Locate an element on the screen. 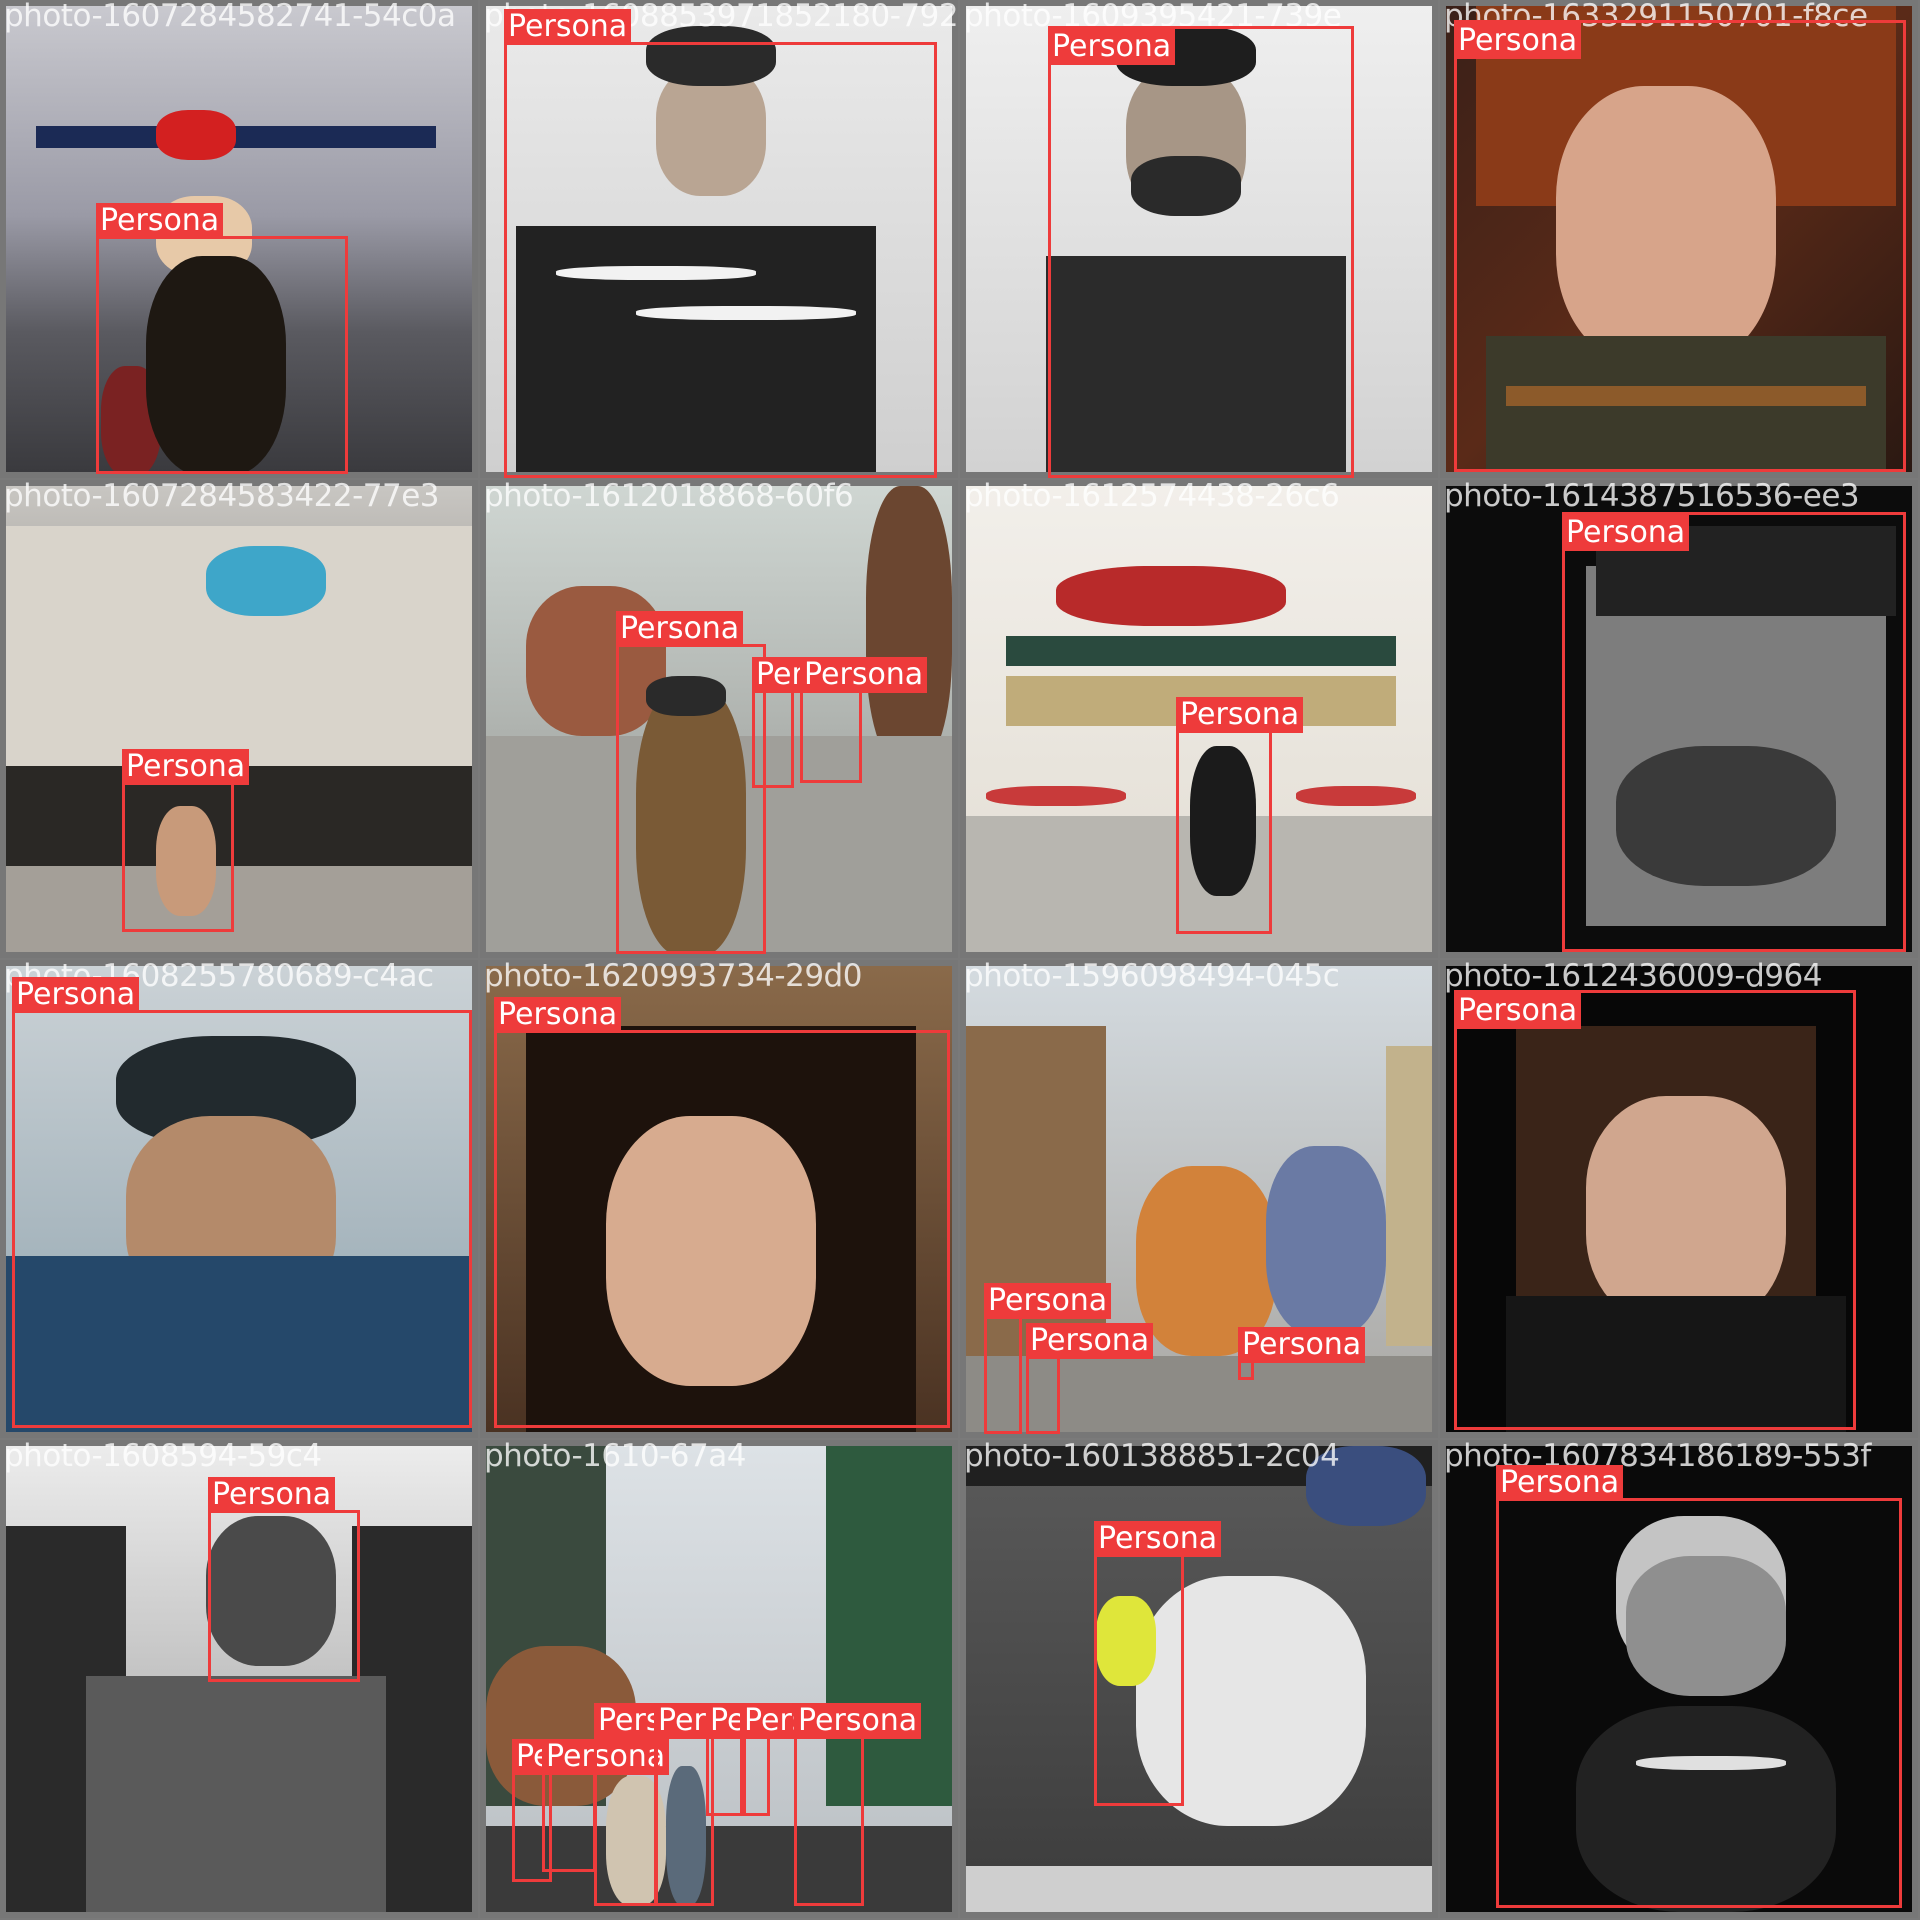 The height and width of the screenshot is (1920, 1920). photo-woman-long-hair is located at coordinates (719, 1199).